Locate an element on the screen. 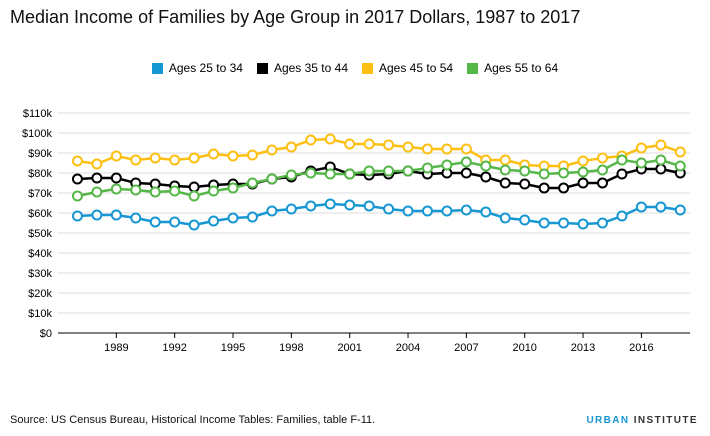 The image size is (710, 436). legend-item-ages-35-44: Ages 35 to 44 is located at coordinates (302, 68).